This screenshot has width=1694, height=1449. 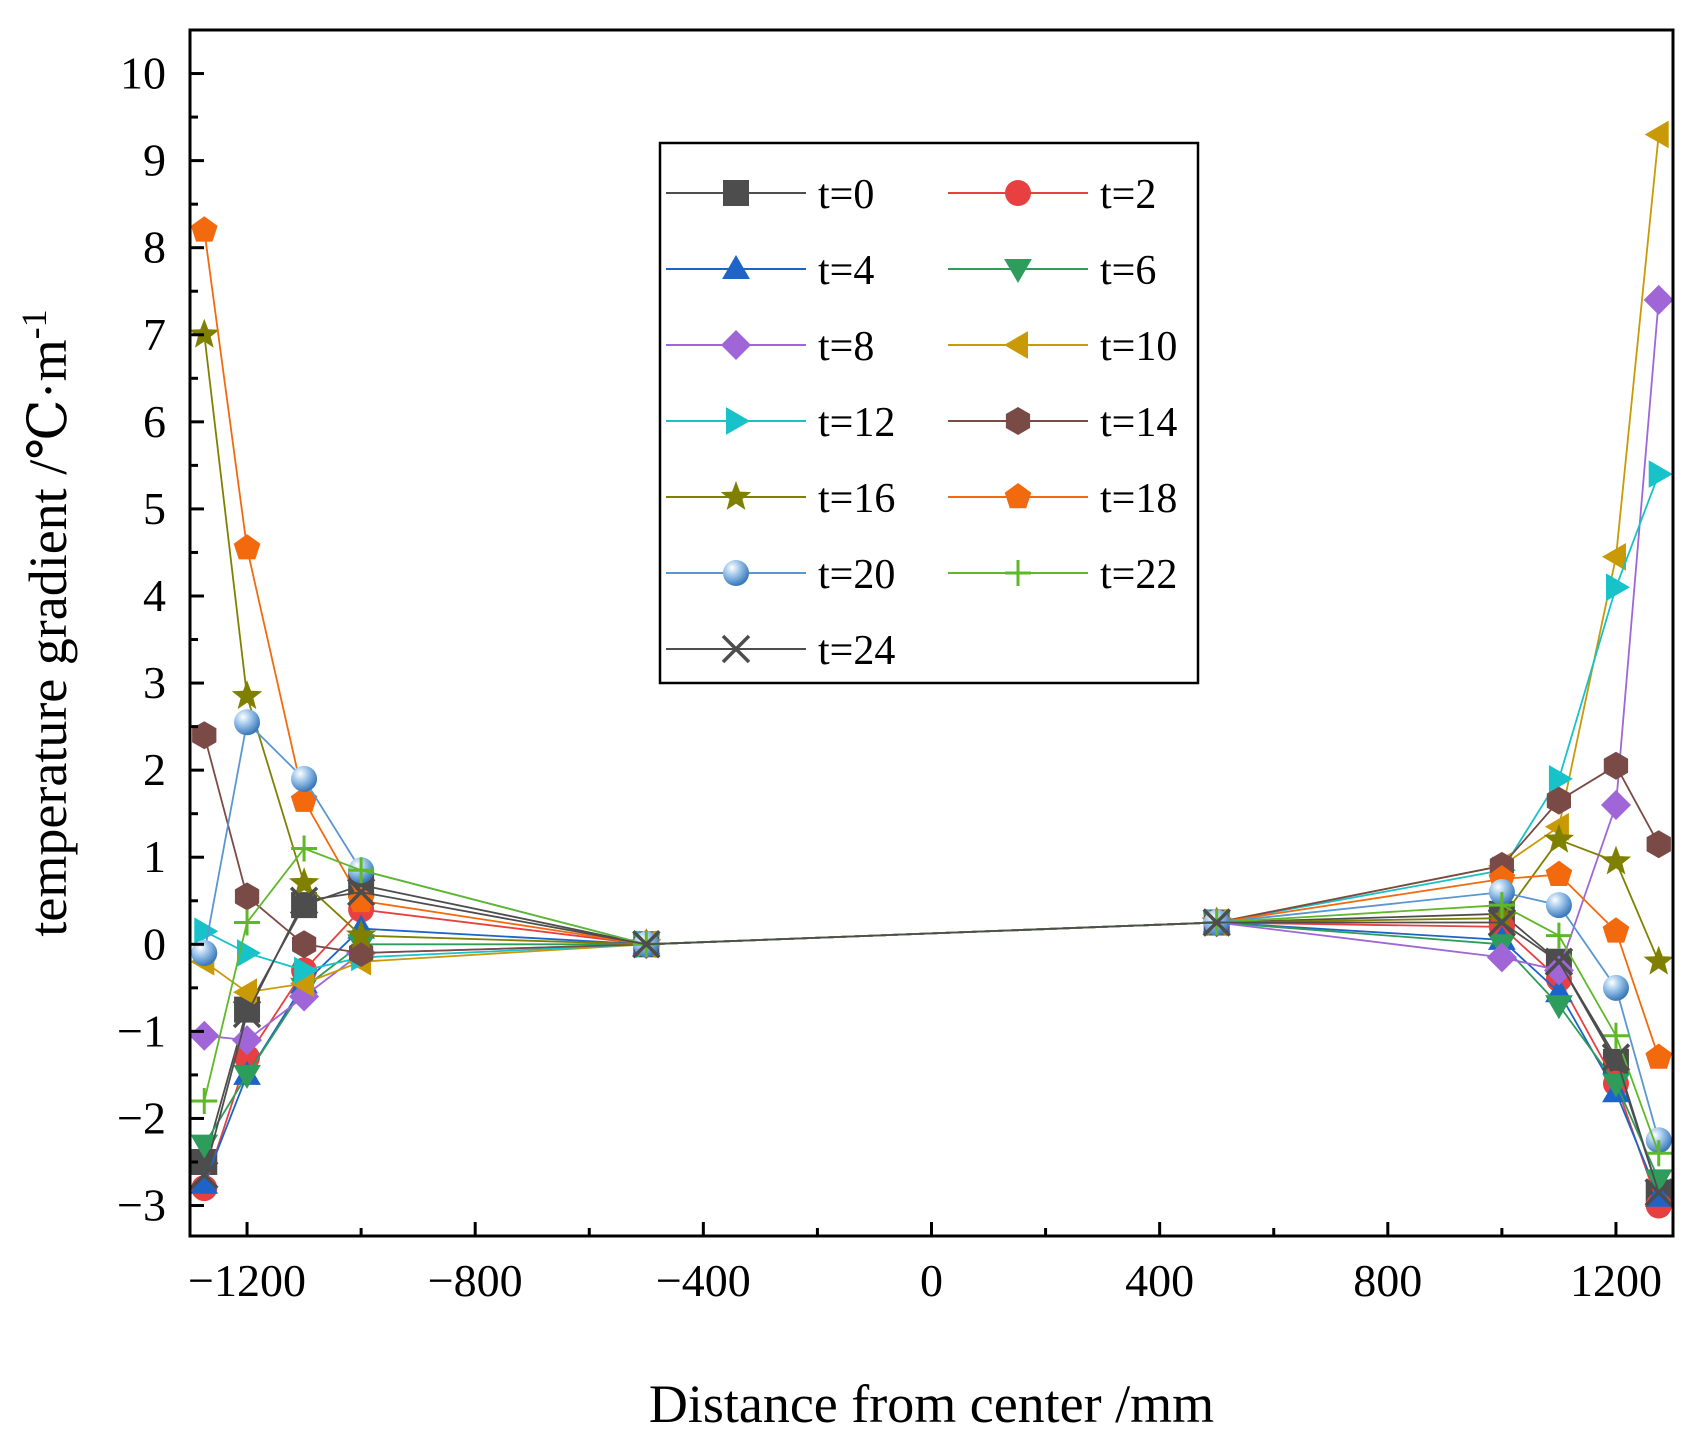 What do you see at coordinates (1052, 271) in the screenshot?
I see `legend-item: t=6` at bounding box center [1052, 271].